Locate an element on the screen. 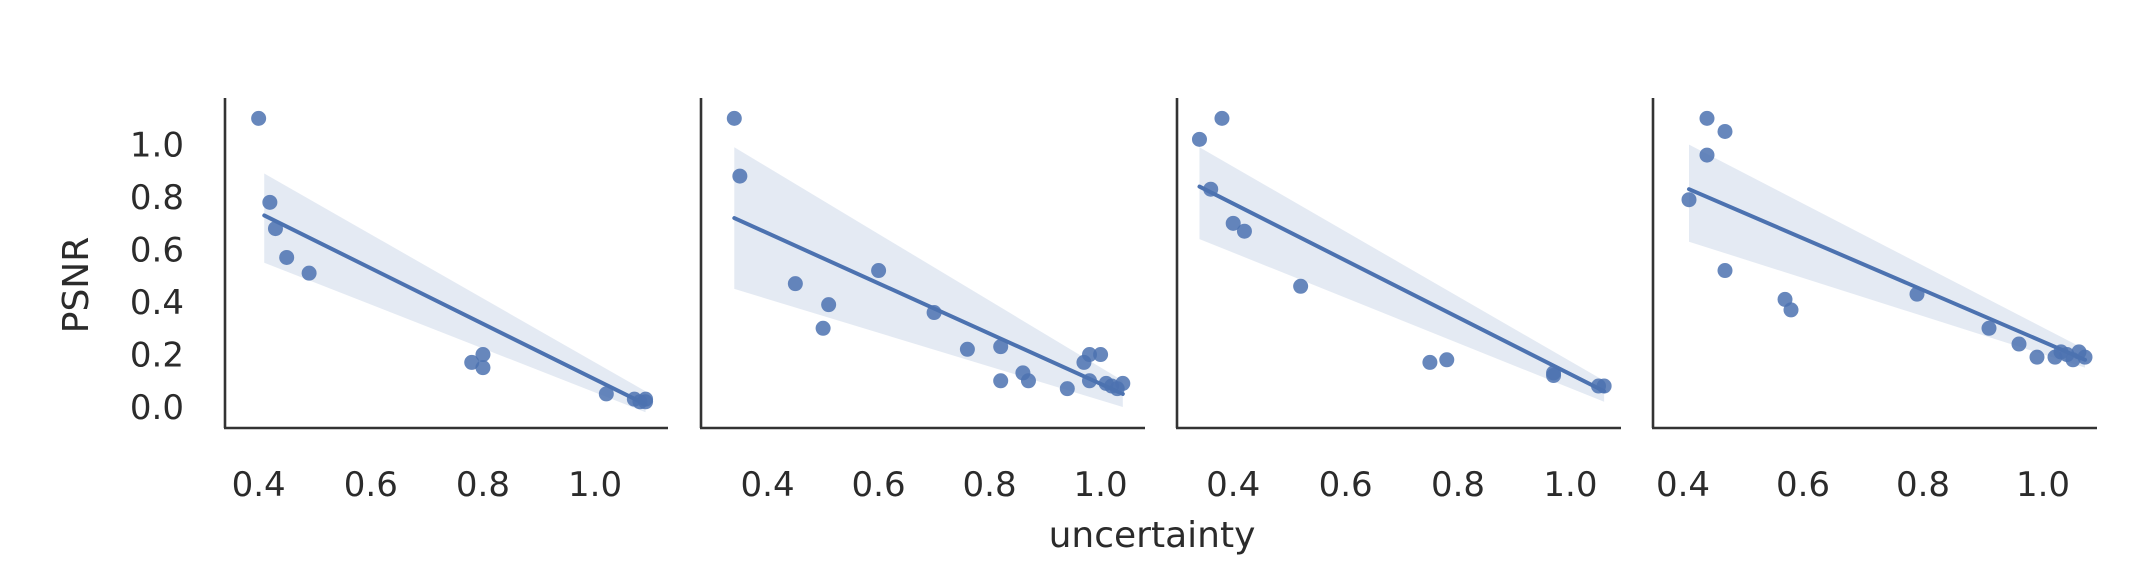 This screenshot has width=2152, height=581. scatter-panel-4: 0.4 0.6 0.8 1.0 is located at coordinates (1874, 301).